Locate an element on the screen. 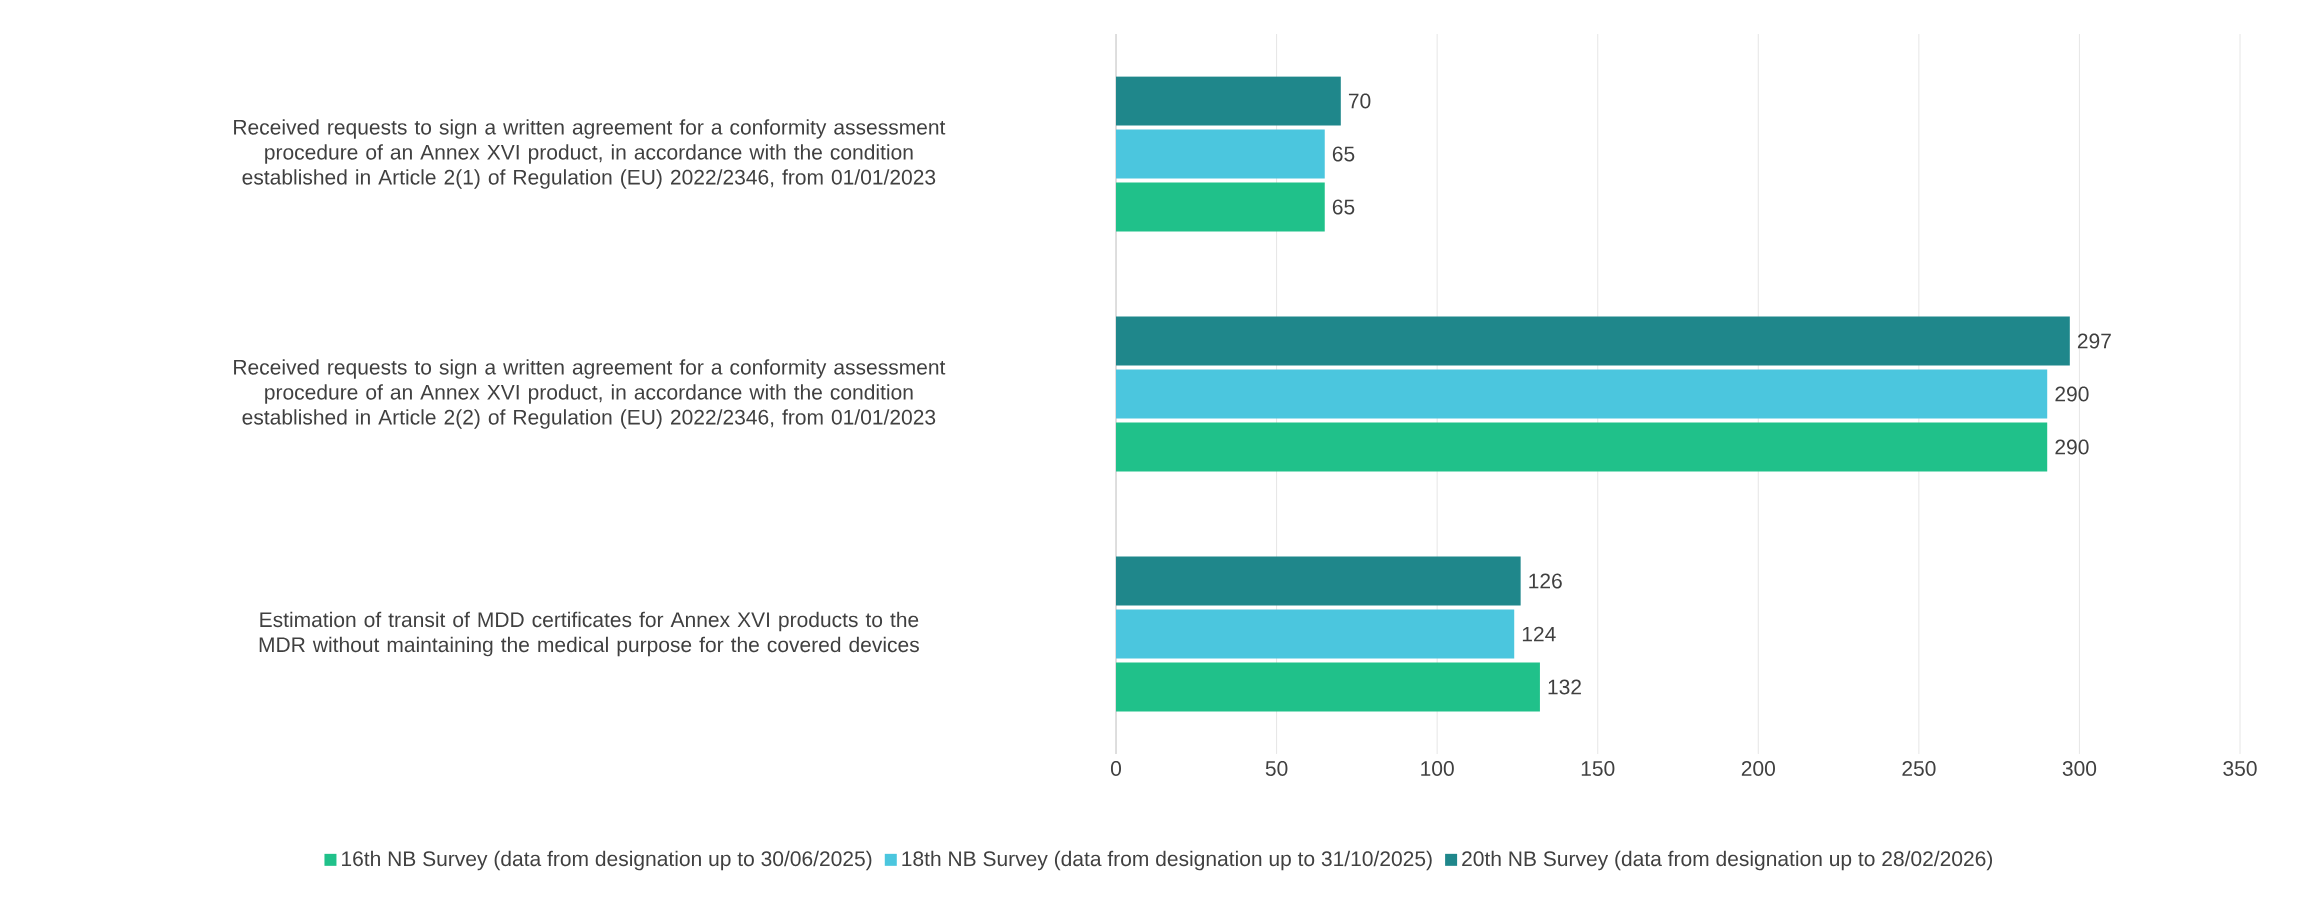 The width and height of the screenshot is (2305, 923). x-tick-label: 200 is located at coordinates (1758, 768).